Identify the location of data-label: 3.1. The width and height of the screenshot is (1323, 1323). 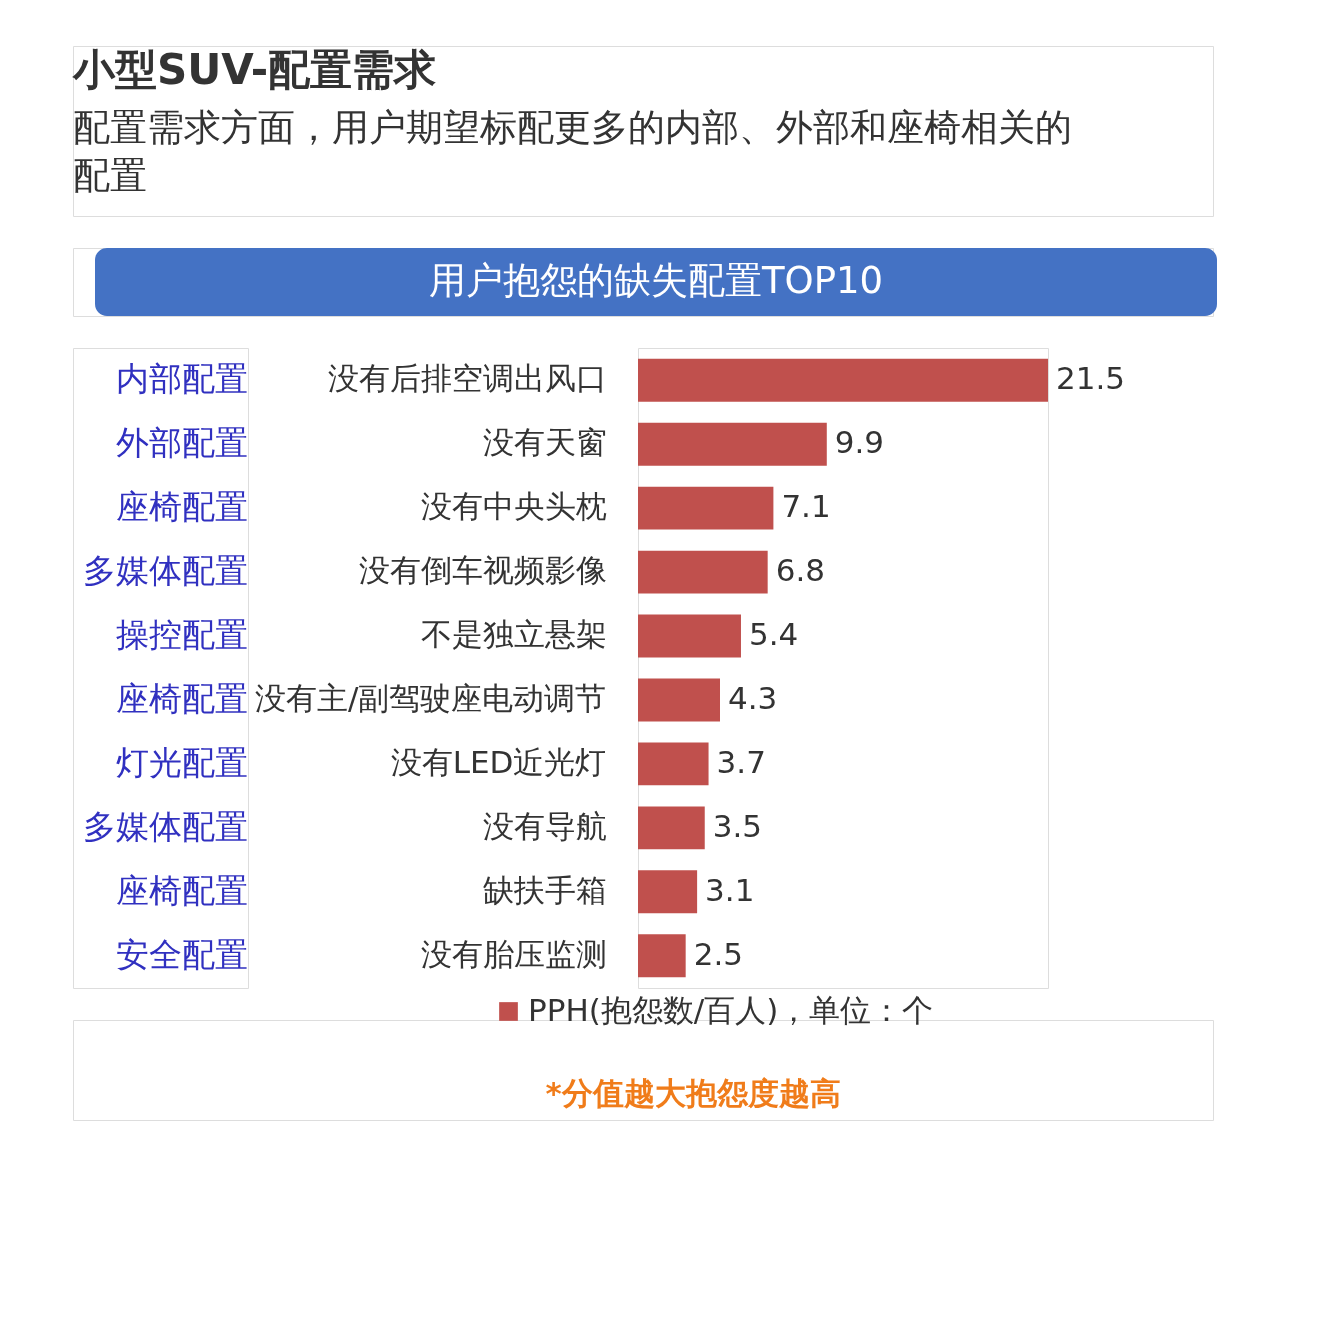
(730, 889).